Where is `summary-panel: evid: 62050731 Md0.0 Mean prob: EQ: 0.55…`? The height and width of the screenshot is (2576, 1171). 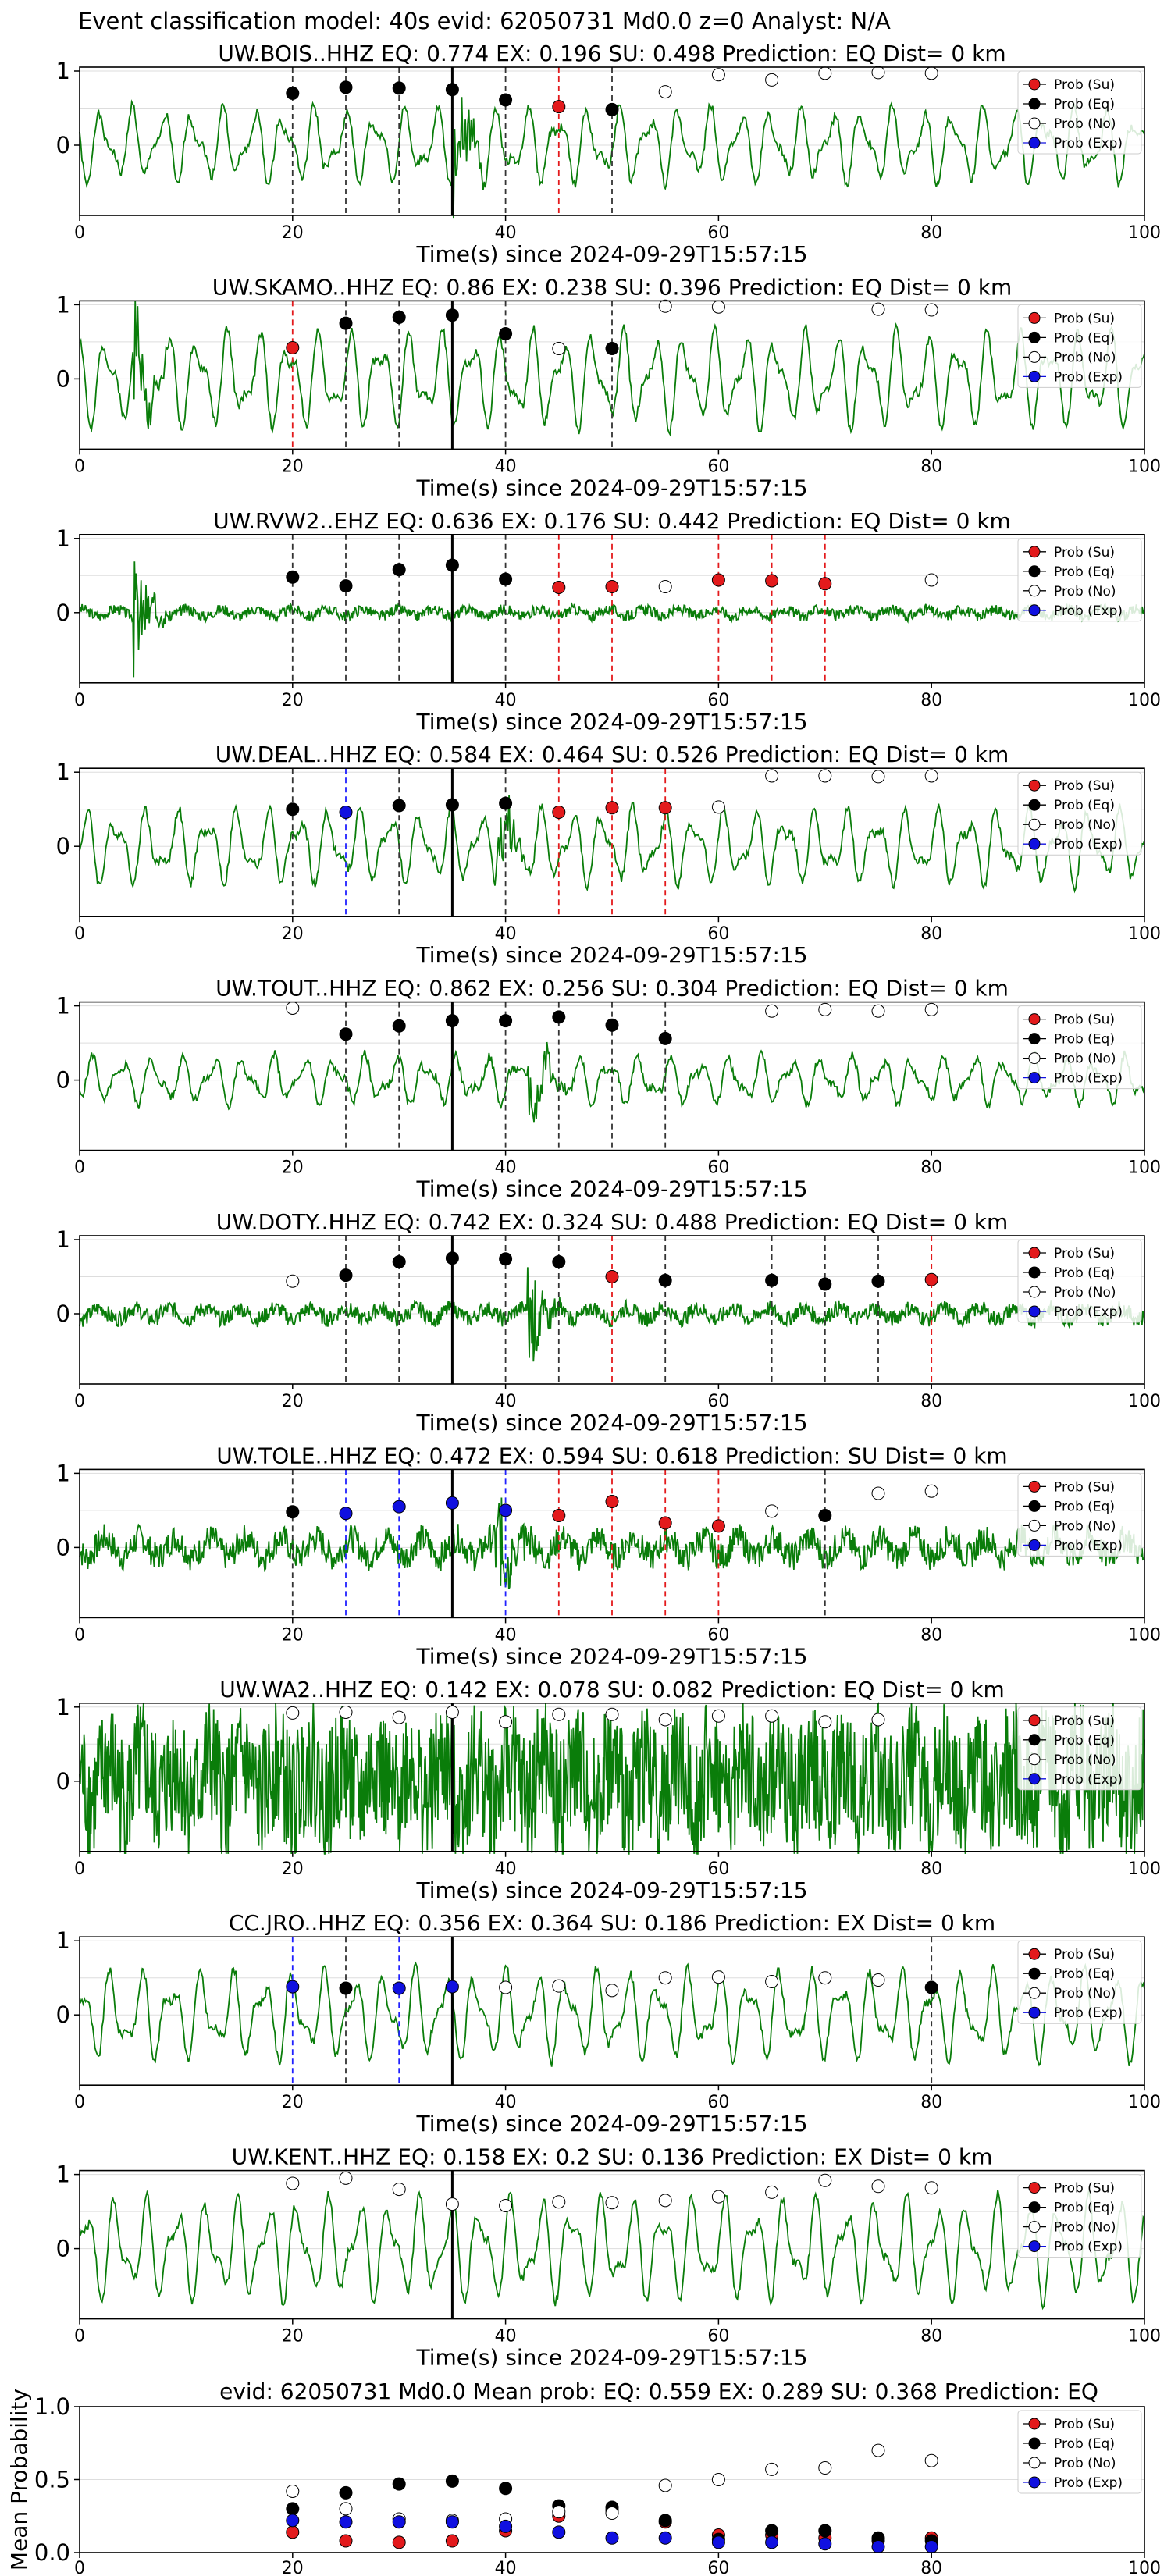
summary-panel: evid: 62050731 Md0.0 Mean prob: EQ: 0.55… is located at coordinates (583, 2477).